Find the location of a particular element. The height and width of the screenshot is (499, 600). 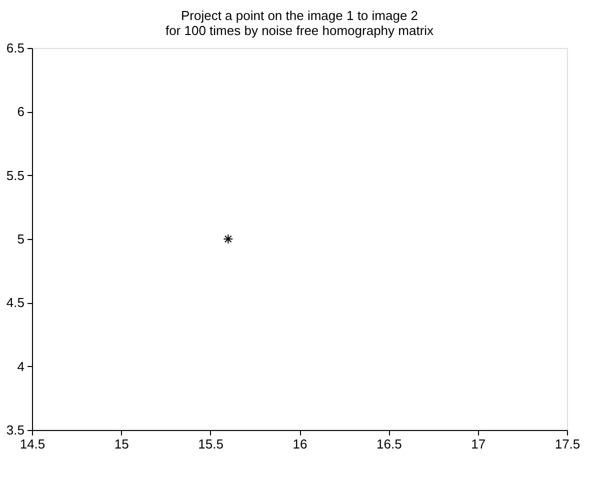

y-tick-label: 6 is located at coordinates (20, 112).